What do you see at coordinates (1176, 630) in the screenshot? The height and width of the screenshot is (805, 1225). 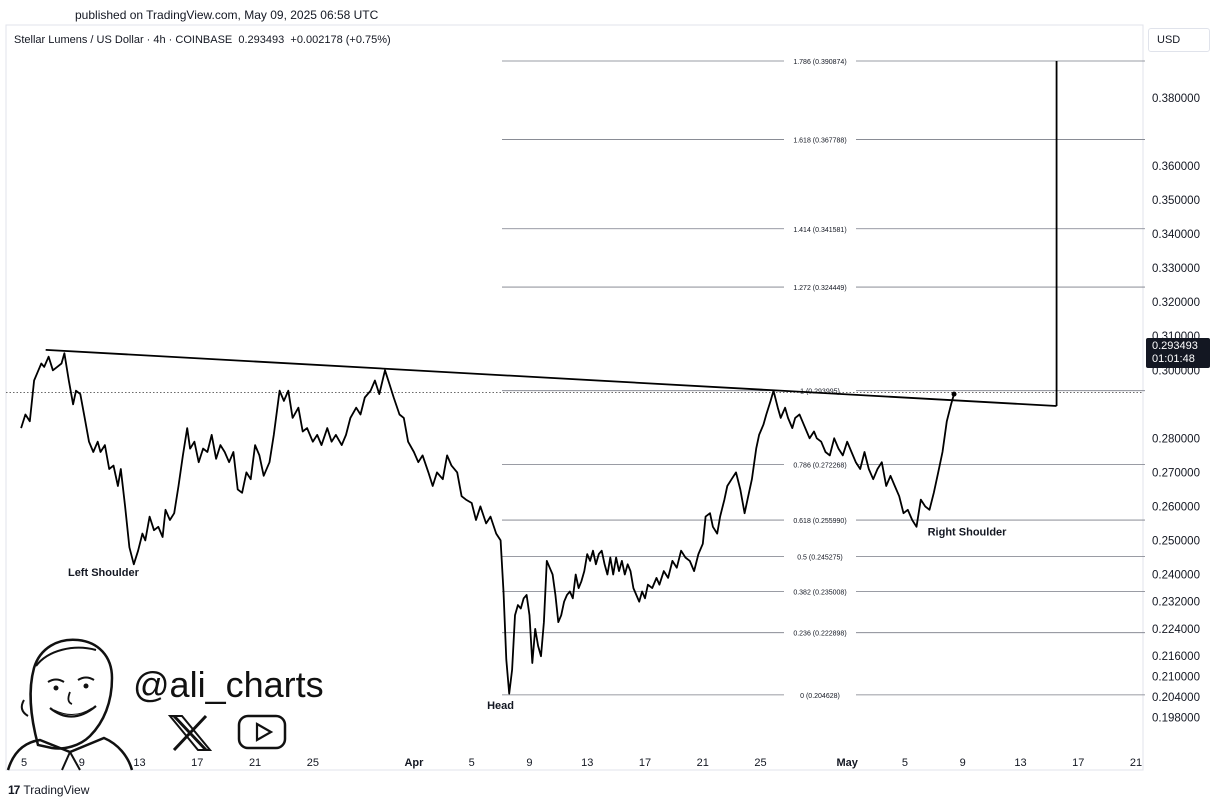 I see `price-tick-label: 0.224000` at bounding box center [1176, 630].